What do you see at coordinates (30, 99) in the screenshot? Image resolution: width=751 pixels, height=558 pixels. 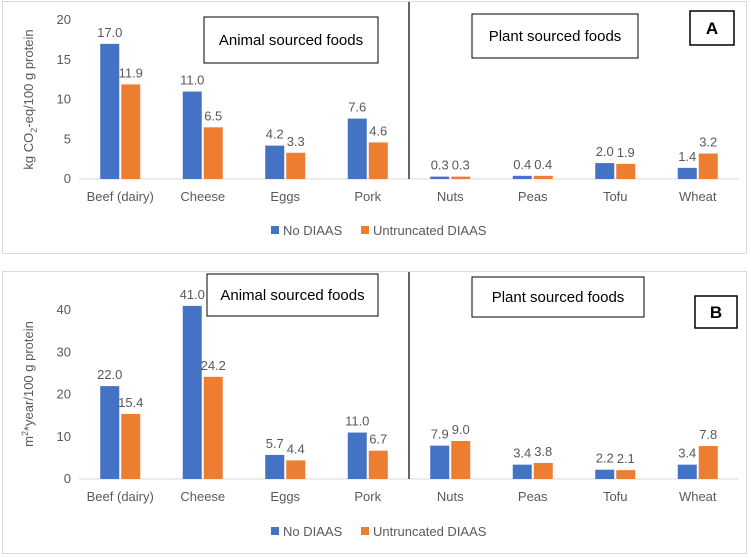 I see `y-axis-title: kg CO2-eq/100 g protein` at bounding box center [30, 99].